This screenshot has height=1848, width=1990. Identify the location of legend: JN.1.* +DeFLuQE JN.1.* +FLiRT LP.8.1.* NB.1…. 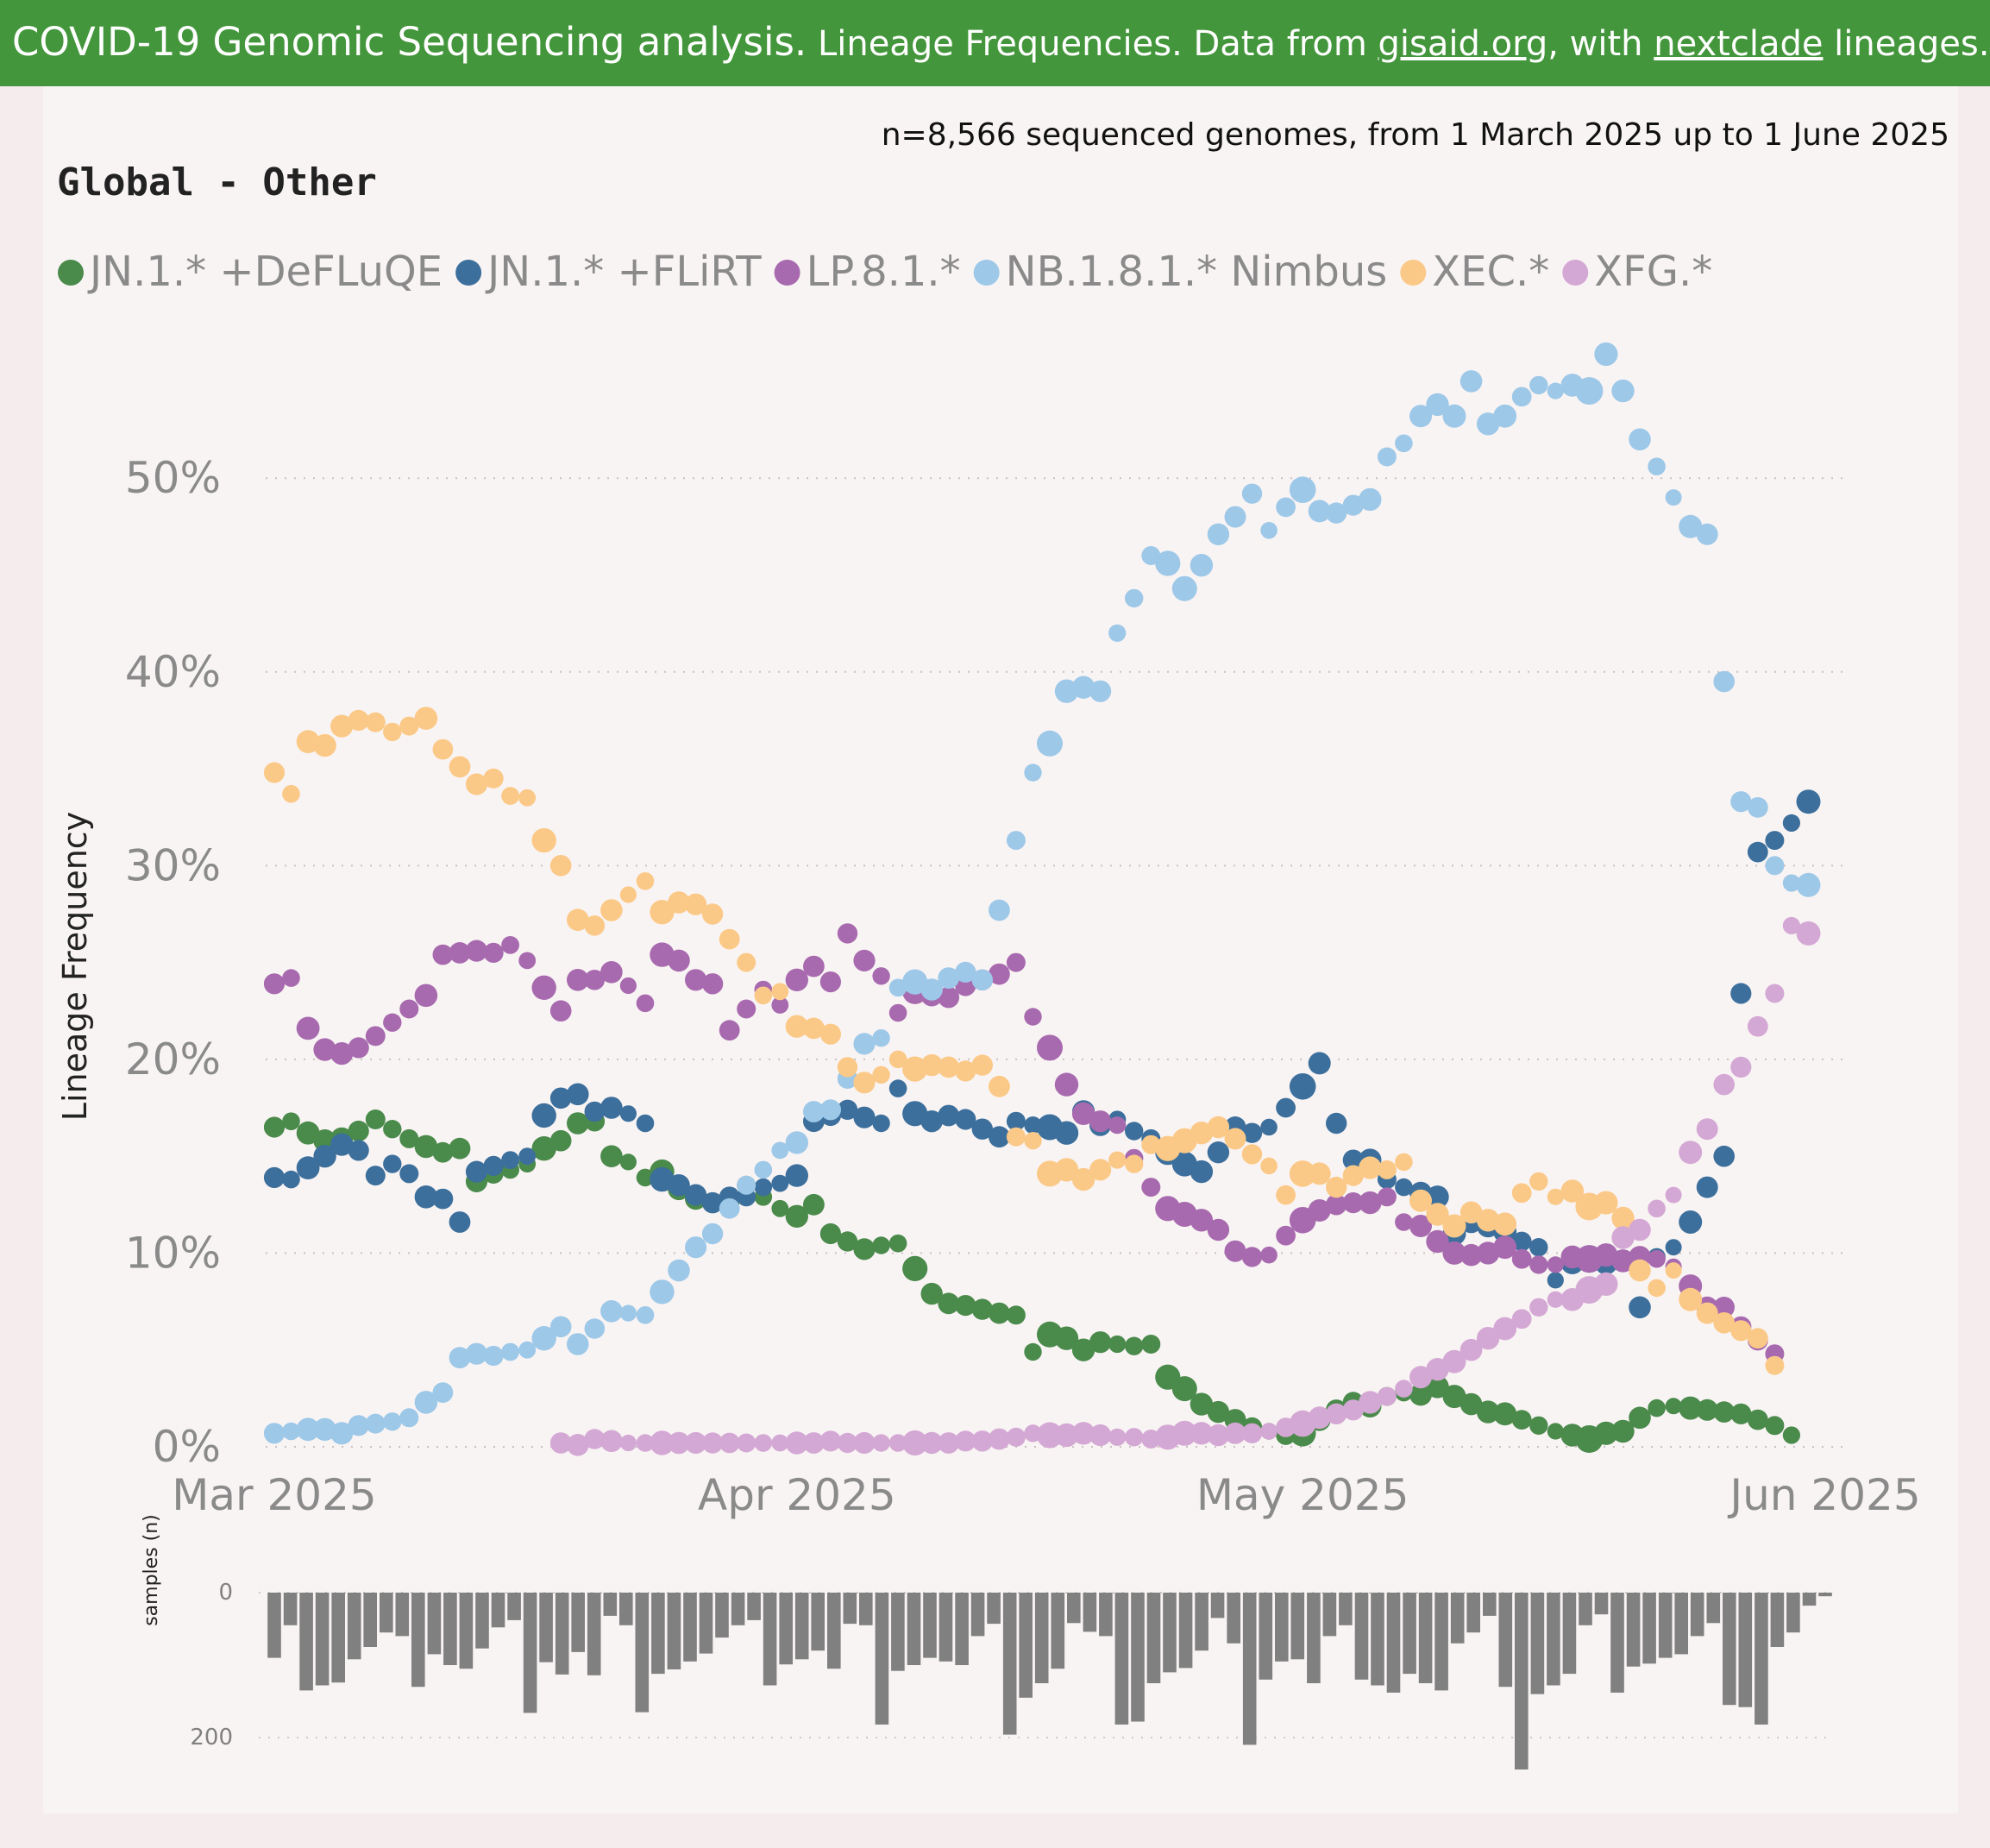
(885, 272).